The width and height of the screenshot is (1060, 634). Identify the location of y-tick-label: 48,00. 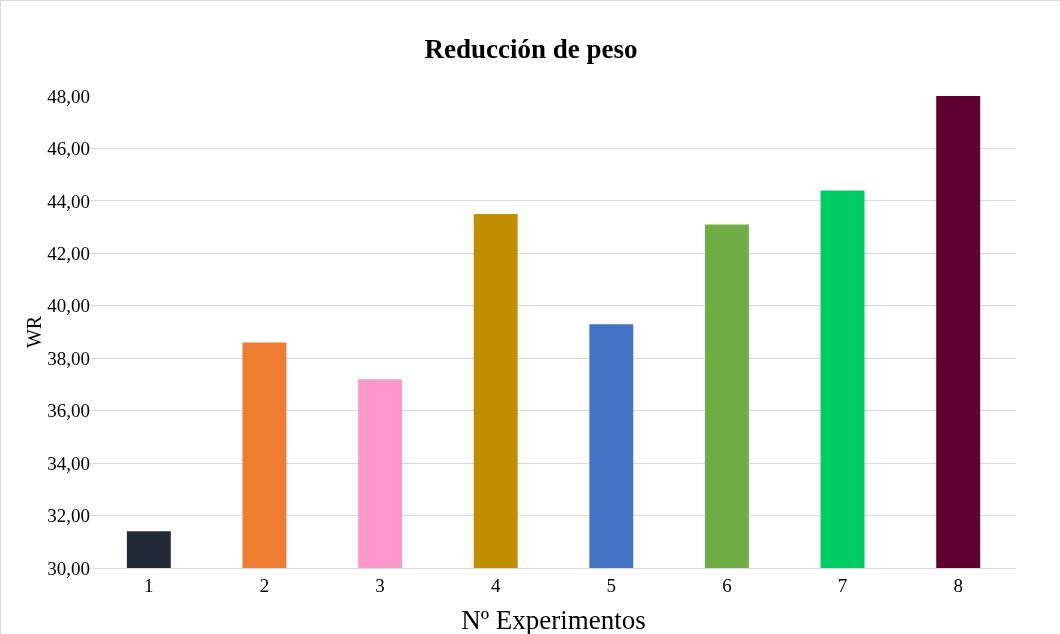
(68, 96).